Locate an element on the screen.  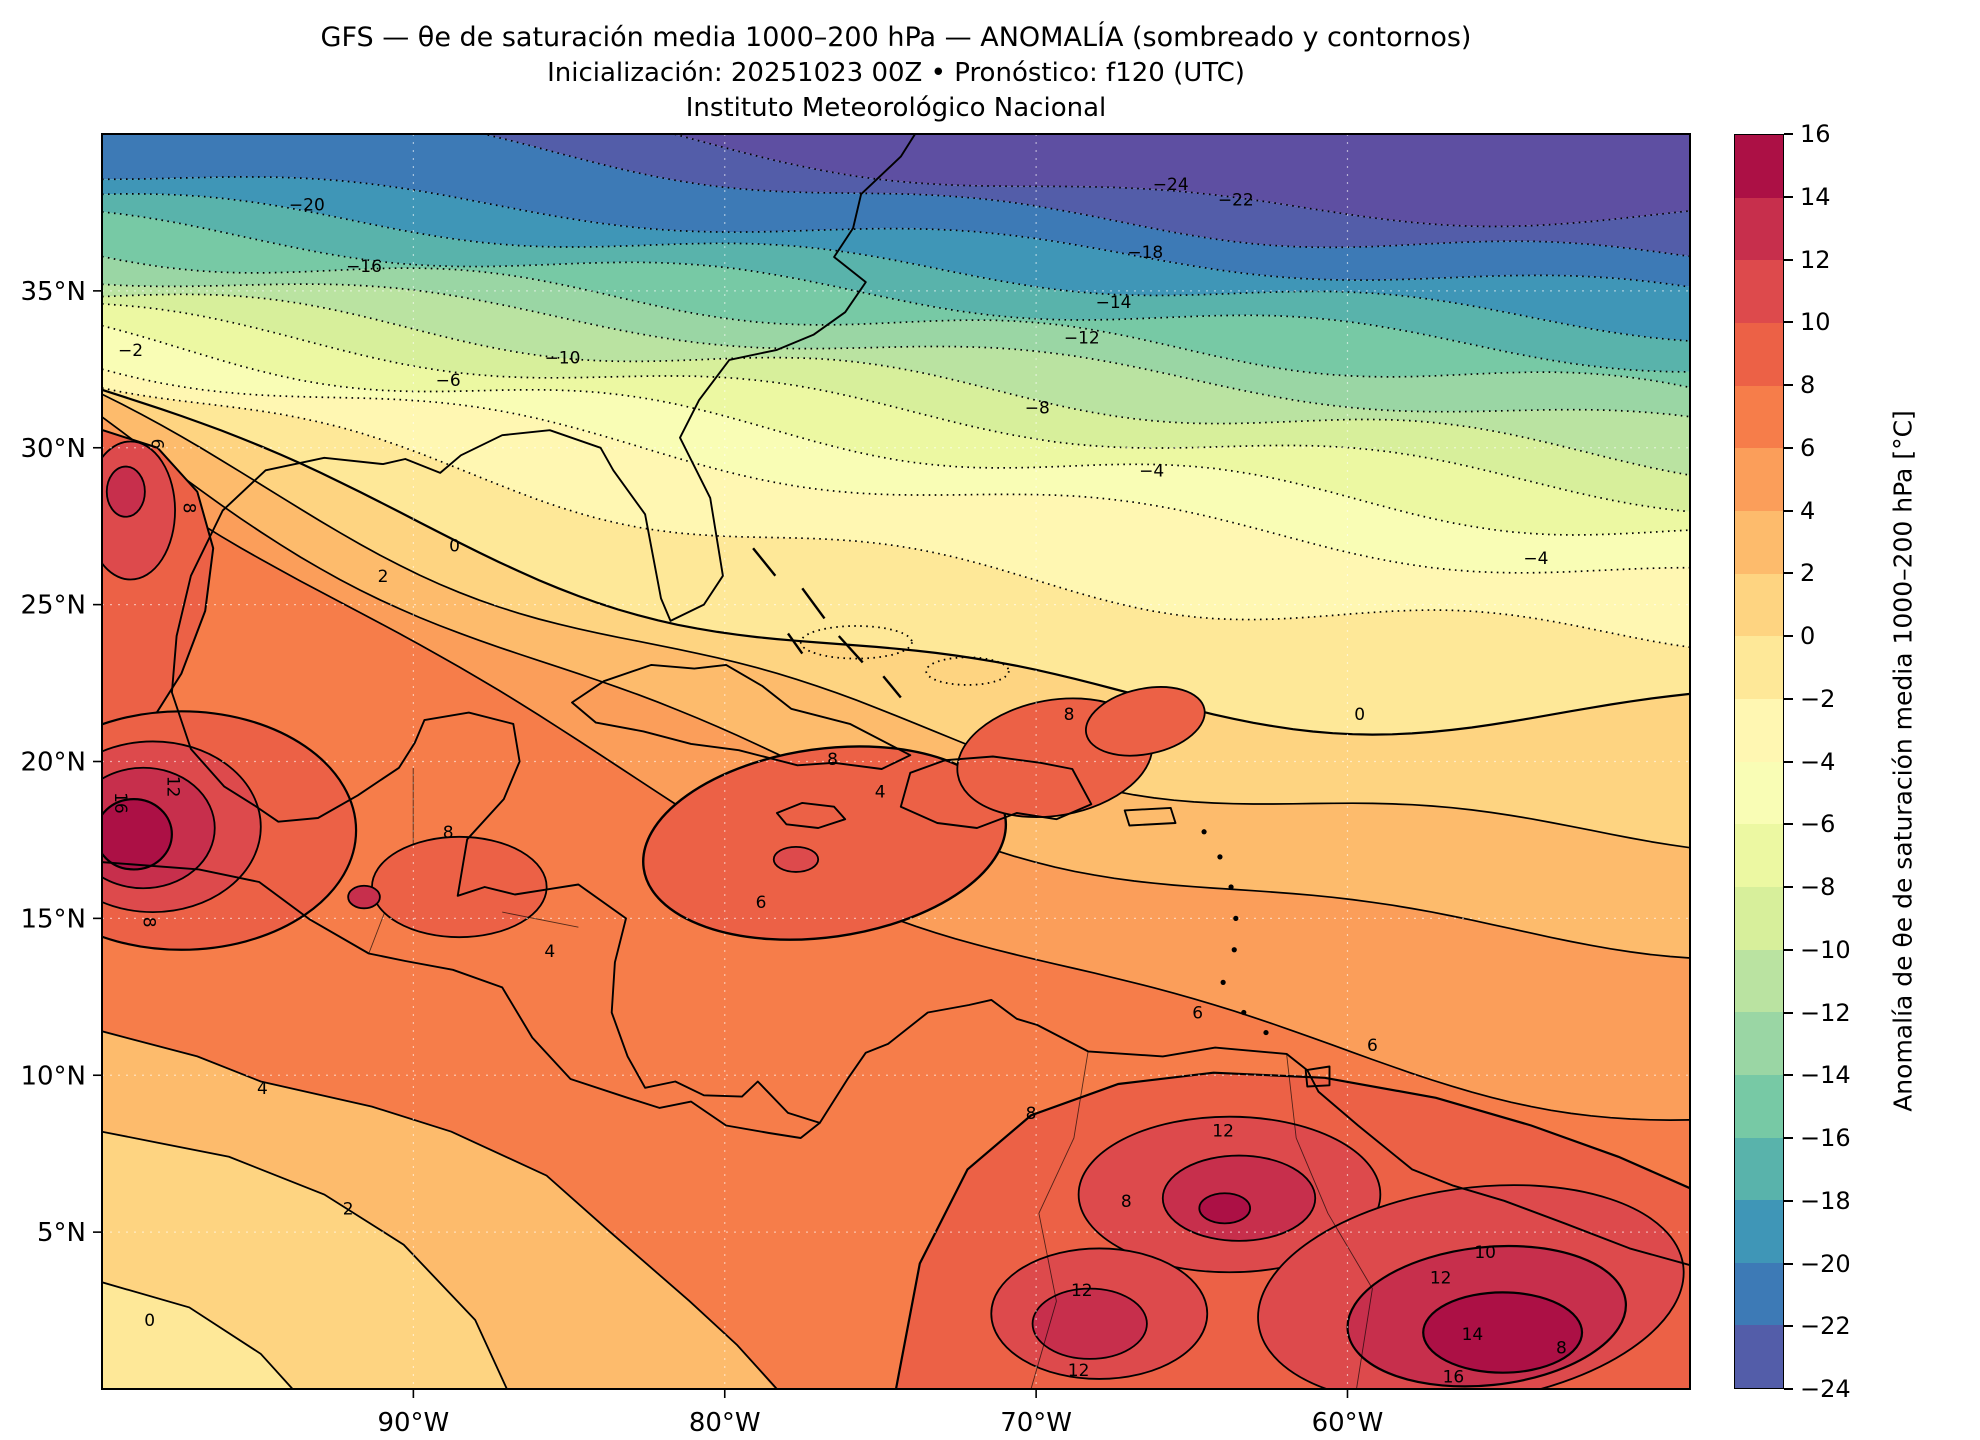
colorbar-tick-label: −4 is located at coordinates (1818, 761).